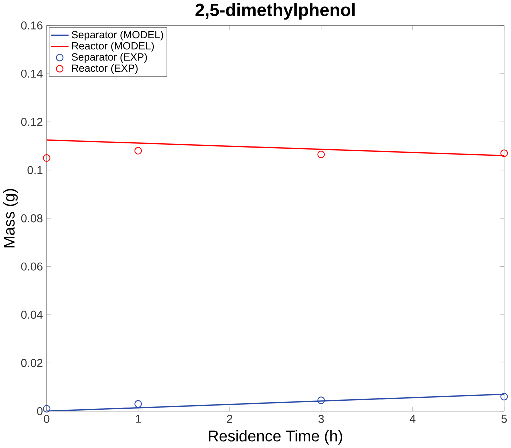  Describe the element at coordinates (35, 170) in the screenshot. I see `y-tick-label: 0.1` at that location.